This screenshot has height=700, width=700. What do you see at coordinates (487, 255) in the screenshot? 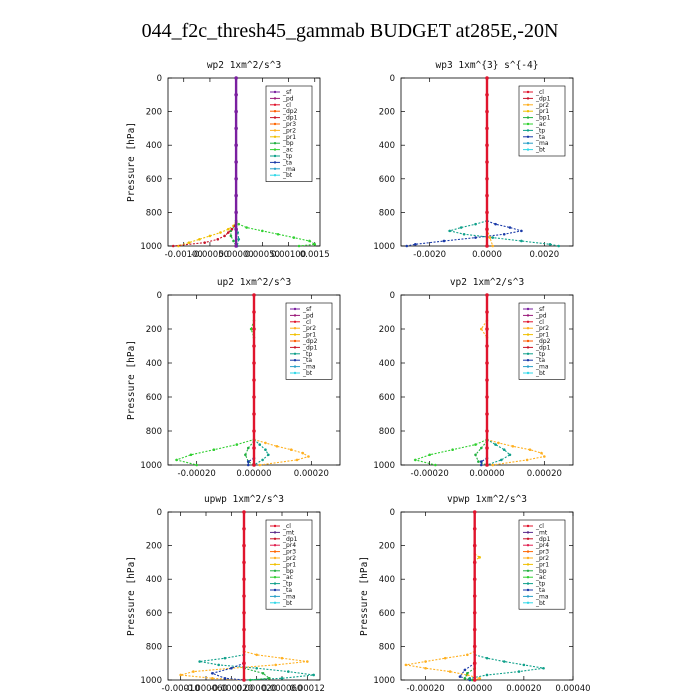
I see `x-tick-label: 0.0000` at bounding box center [487, 255].